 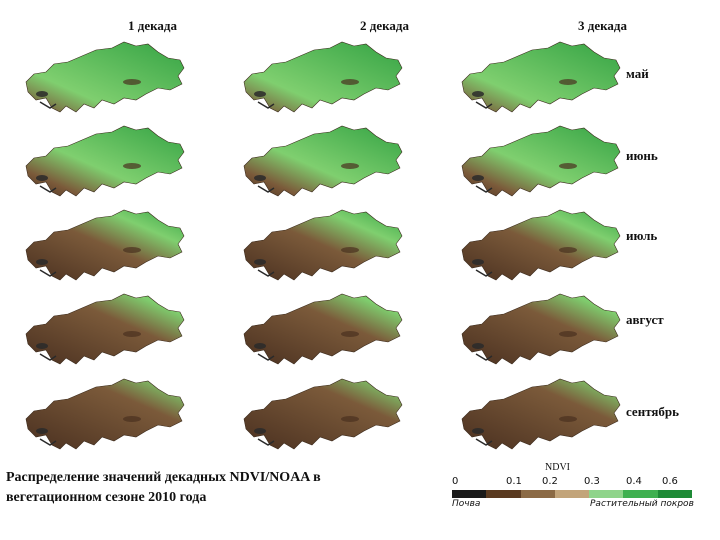 I want to click on legend-title: NDVI, so click(x=557, y=467).